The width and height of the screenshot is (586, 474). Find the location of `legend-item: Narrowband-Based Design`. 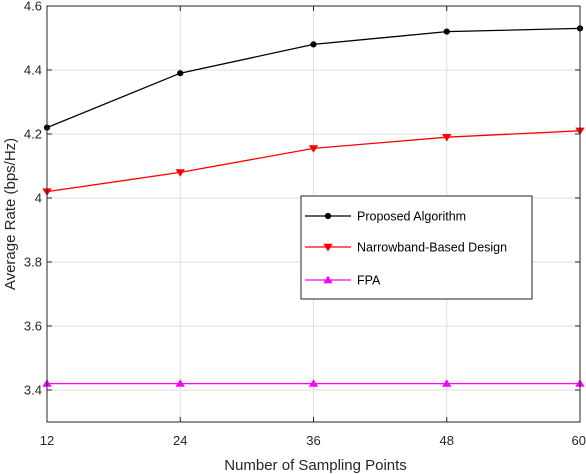

legend-item: Narrowband-Based Design is located at coordinates (406, 248).